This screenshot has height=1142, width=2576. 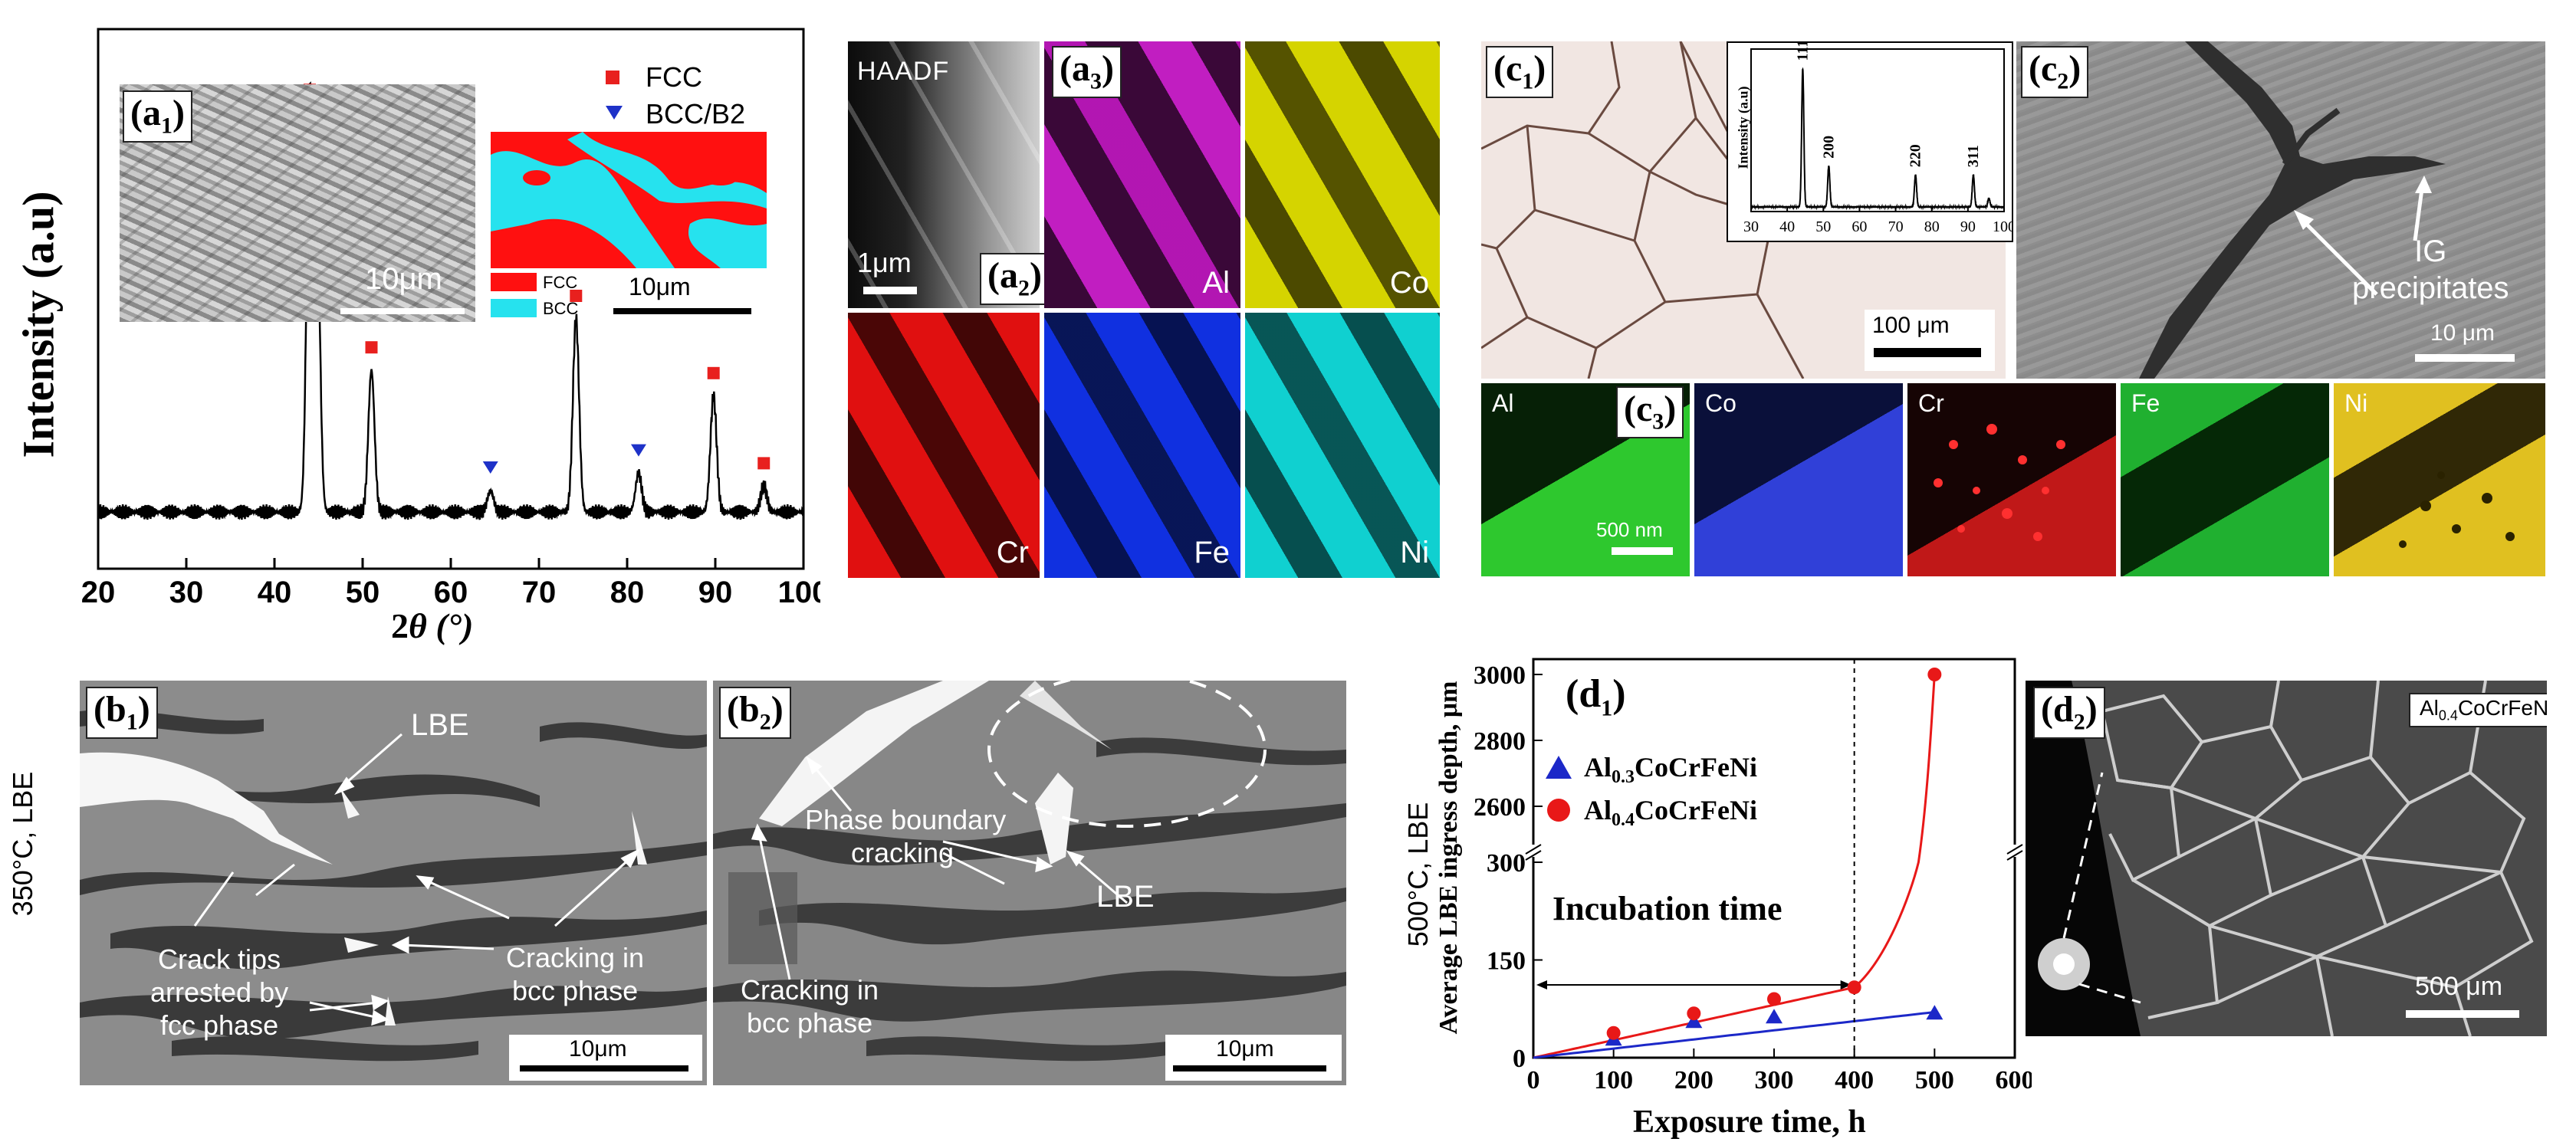 I want to click on b1-ann-lbe: LBE, so click(x=440, y=725).